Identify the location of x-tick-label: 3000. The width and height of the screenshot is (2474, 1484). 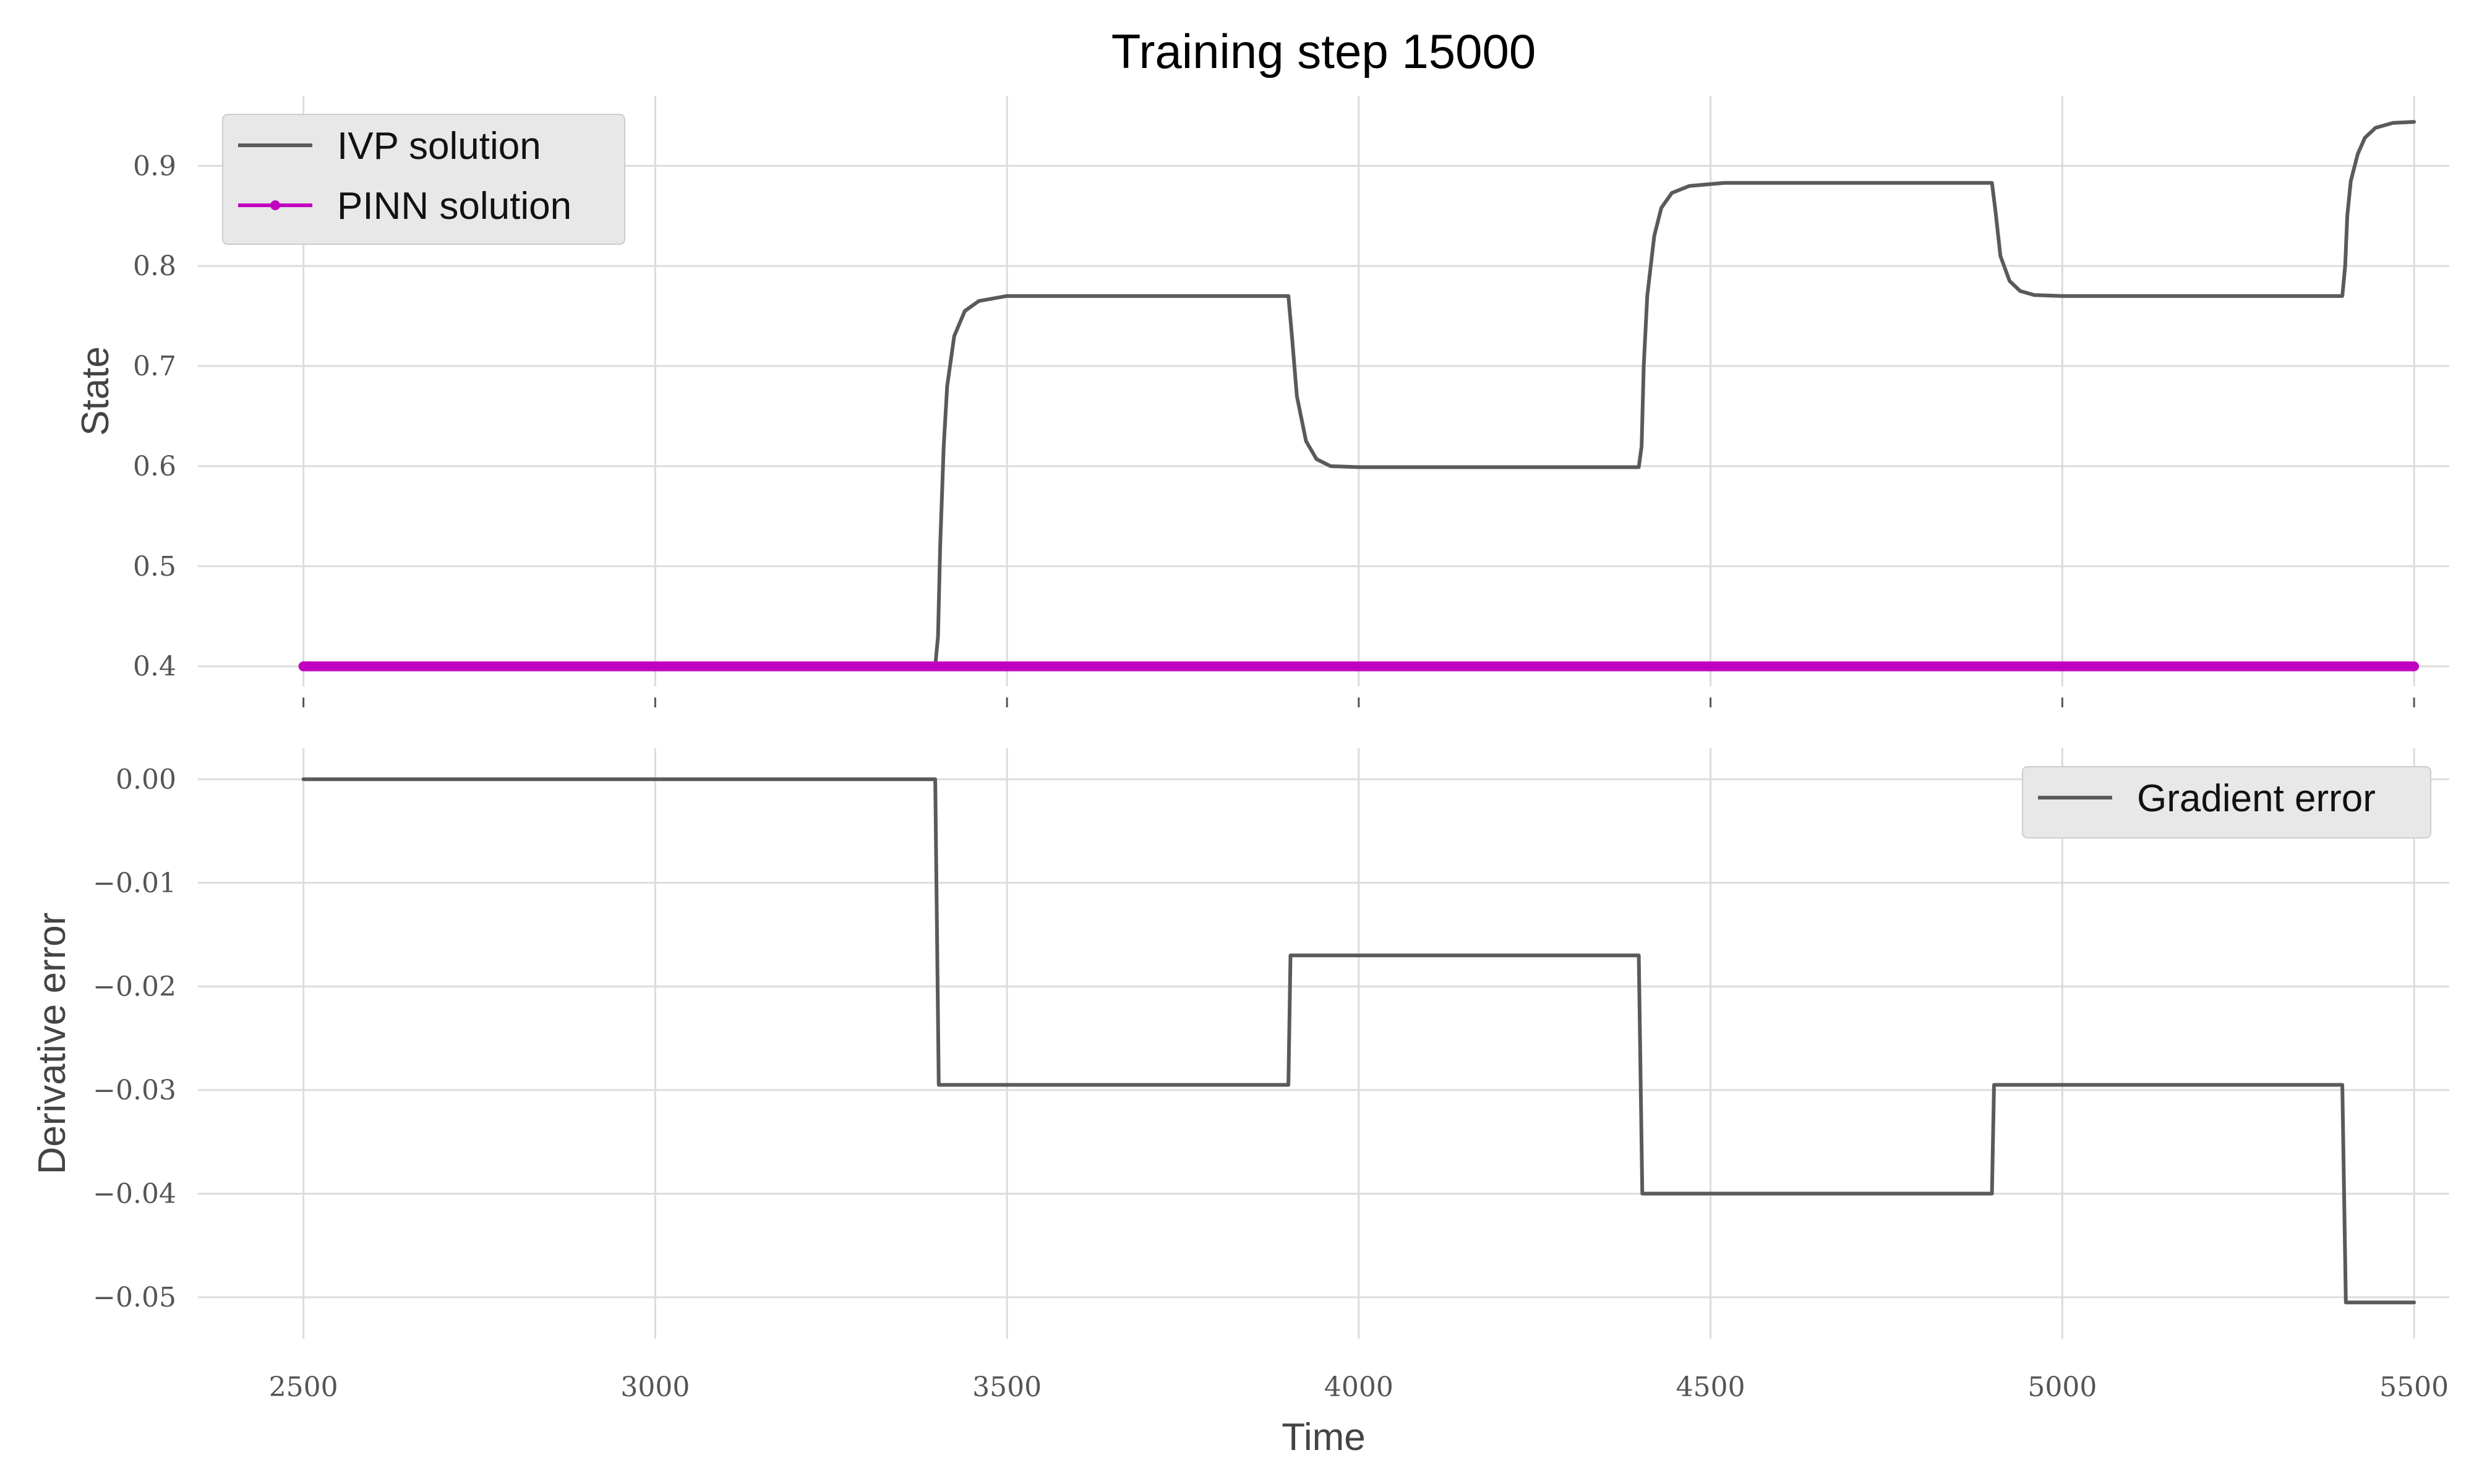
(655, 1387).